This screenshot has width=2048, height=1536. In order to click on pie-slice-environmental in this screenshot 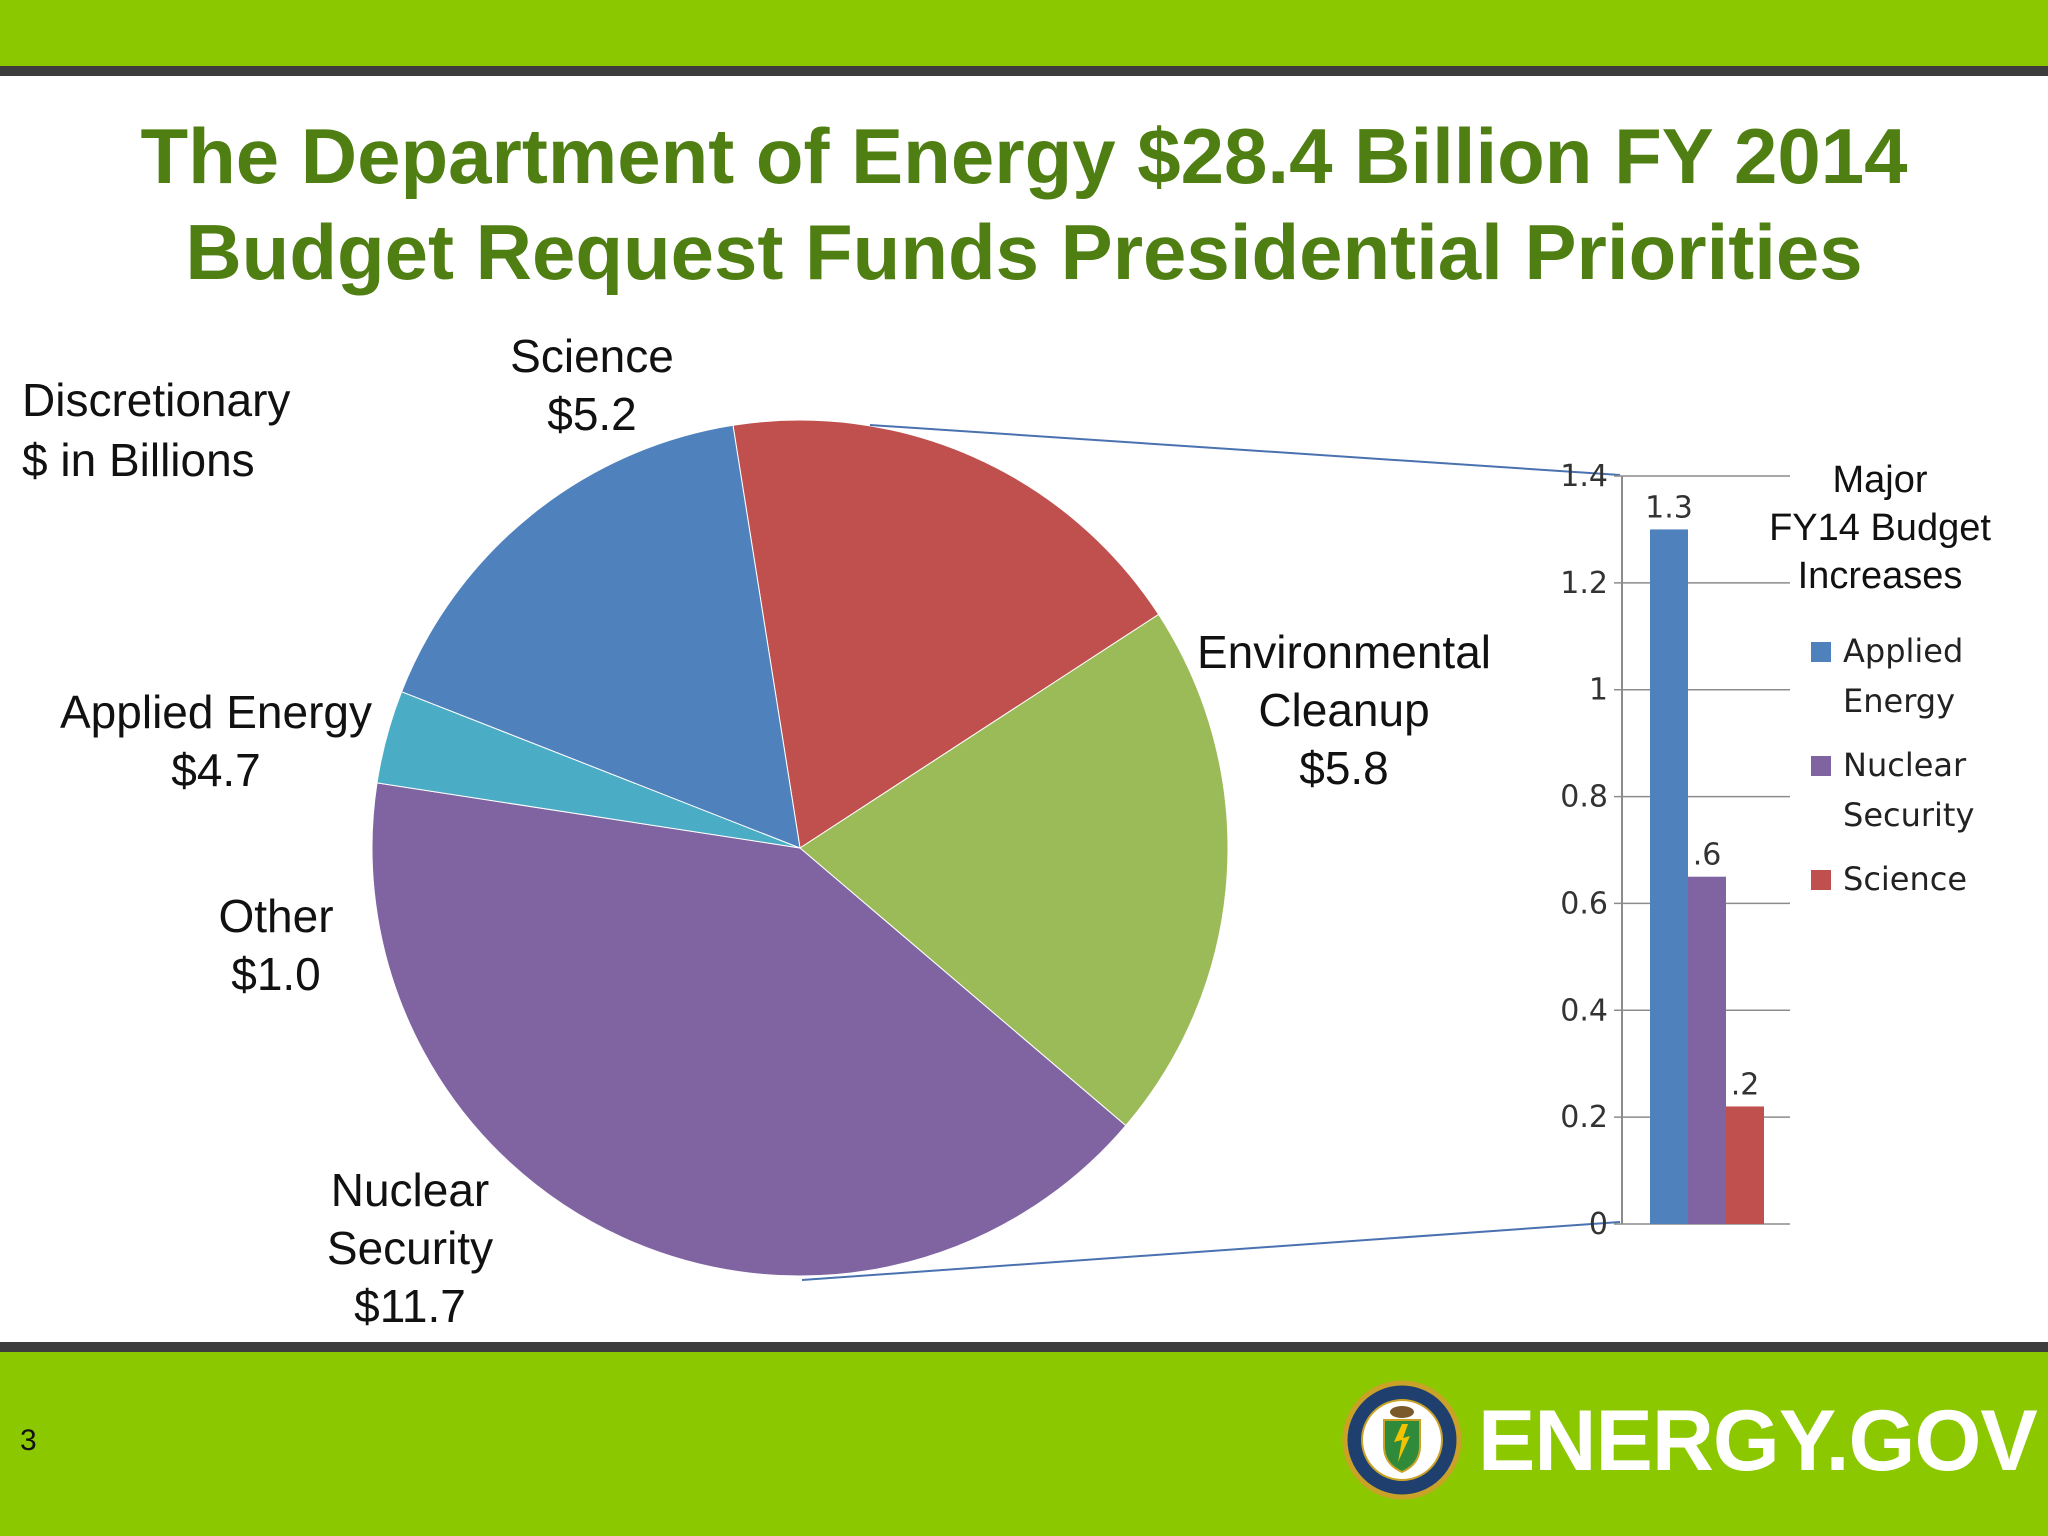, I will do `click(1014, 870)`.